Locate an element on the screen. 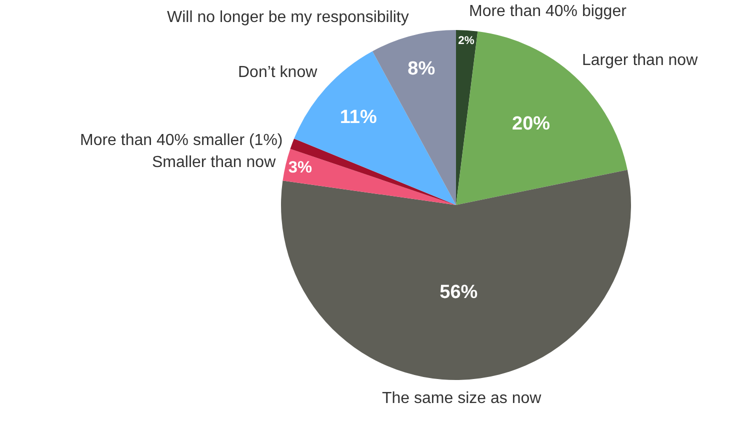  data-label: 11% is located at coordinates (358, 117).